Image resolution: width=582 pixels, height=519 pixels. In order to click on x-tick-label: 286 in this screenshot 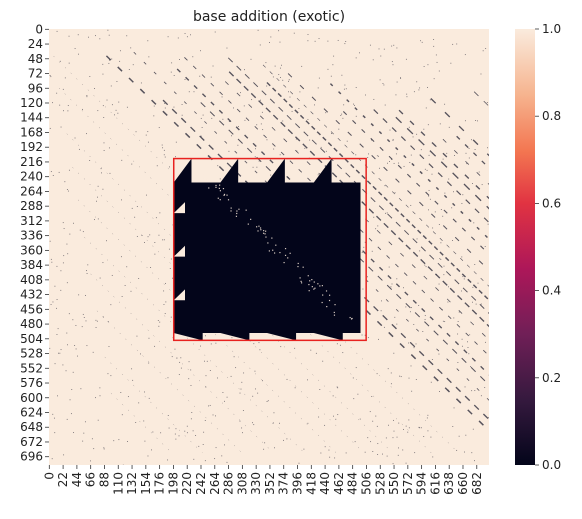, I will do `click(229, 483)`.